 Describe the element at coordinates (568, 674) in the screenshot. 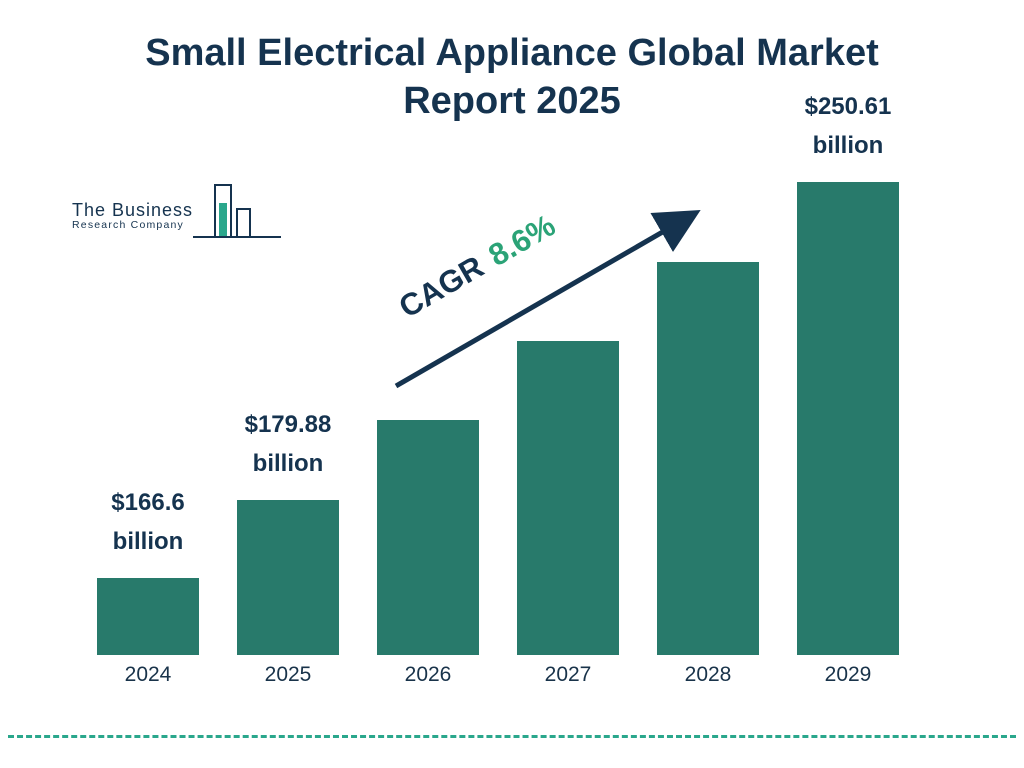

I see `x-axis-label-2027: 2027` at that location.